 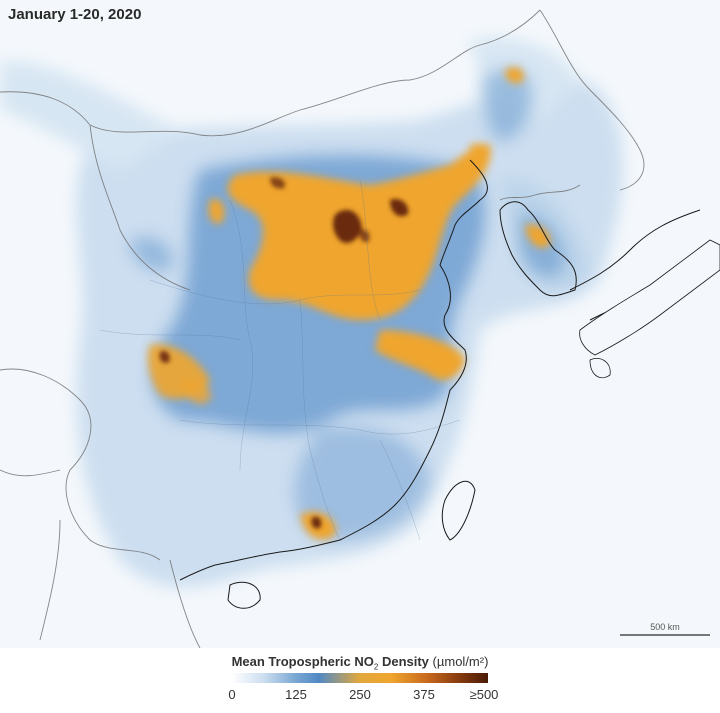 What do you see at coordinates (460, 661) in the screenshot?
I see `legend-unit: (µmol/m²)` at bounding box center [460, 661].